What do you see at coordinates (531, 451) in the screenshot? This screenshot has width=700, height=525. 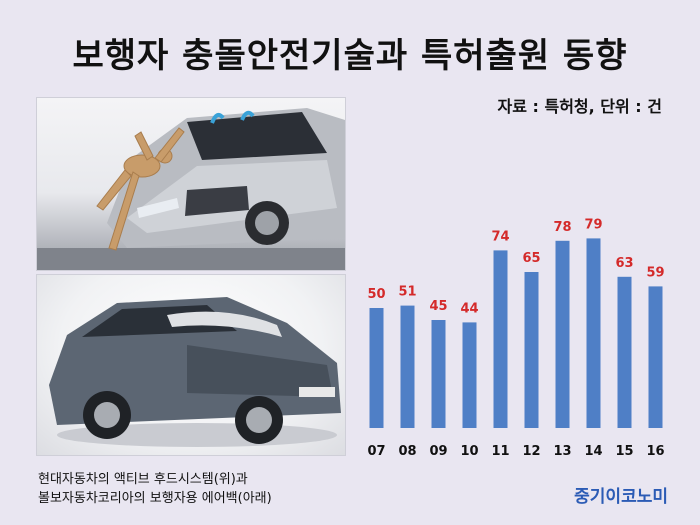 I see `x-tick-12: 12` at bounding box center [531, 451].